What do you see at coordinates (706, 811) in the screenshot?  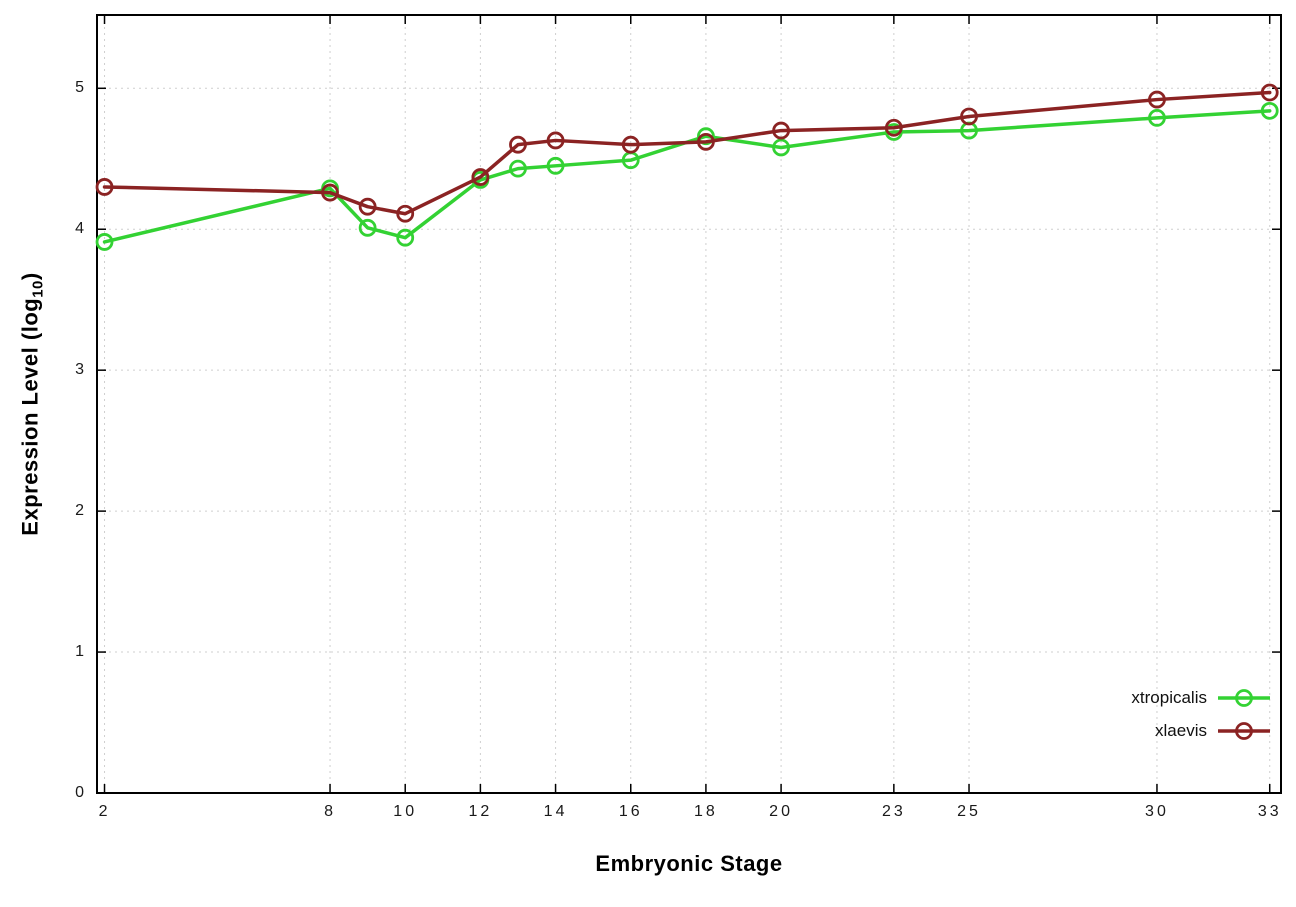 I see `x-tick-label: 18` at bounding box center [706, 811].